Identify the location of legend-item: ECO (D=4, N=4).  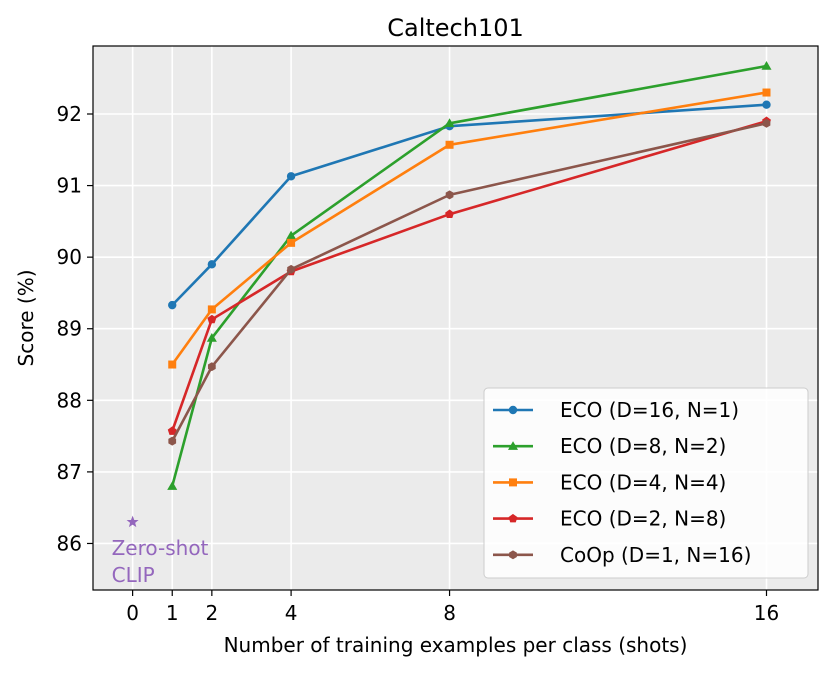
(609, 482).